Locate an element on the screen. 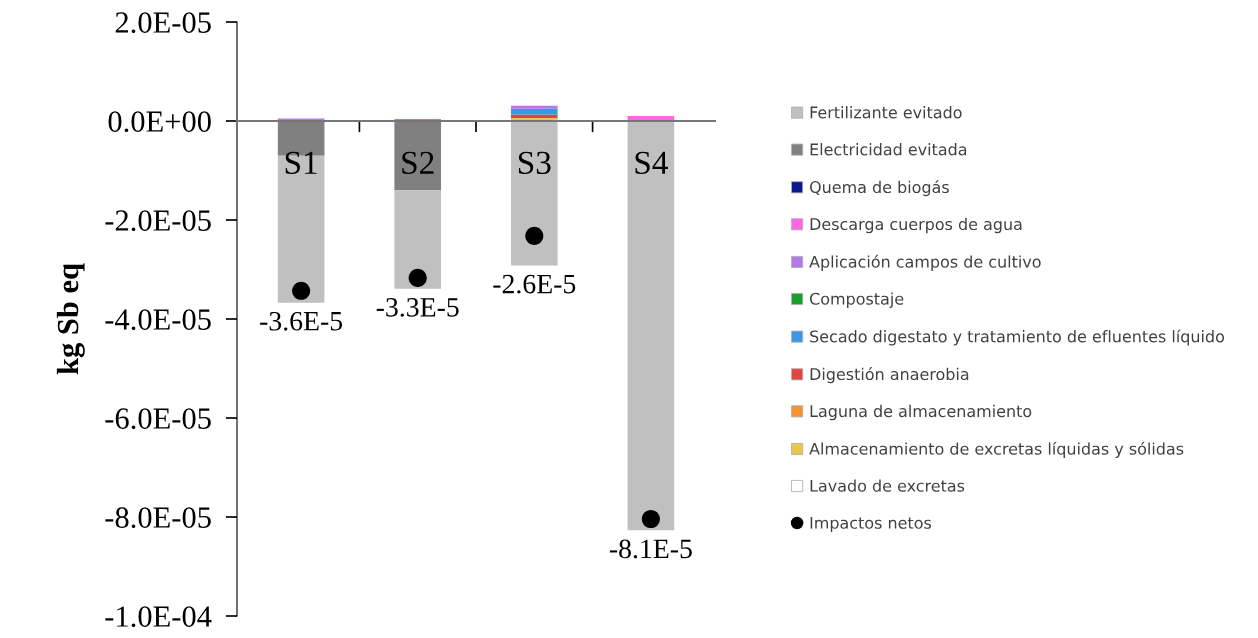 The image size is (1258, 638). y-tick-label: 2.0E-05 is located at coordinates (163, 23).